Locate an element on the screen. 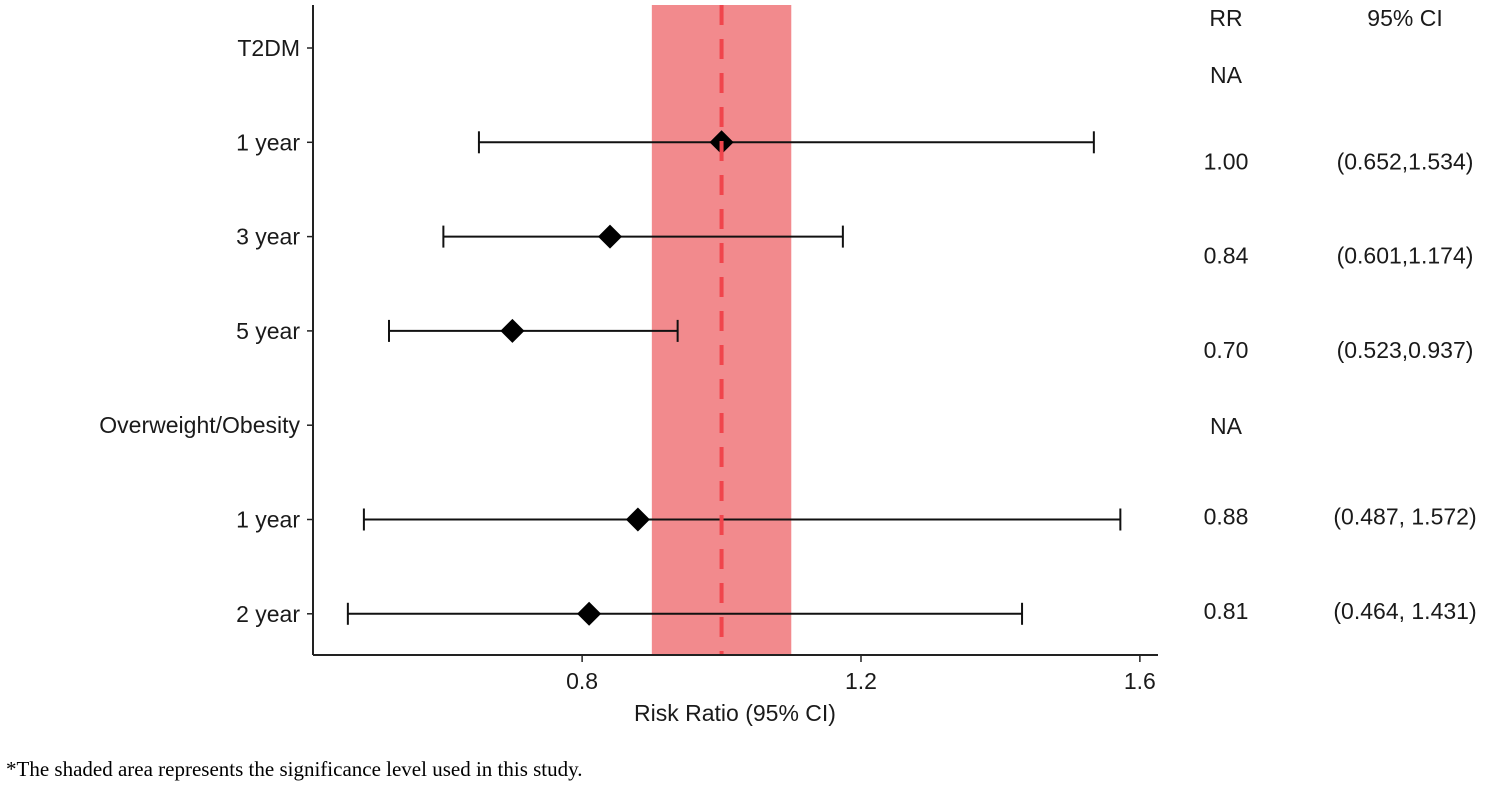  rr-value: 0.88 is located at coordinates (1226, 517).